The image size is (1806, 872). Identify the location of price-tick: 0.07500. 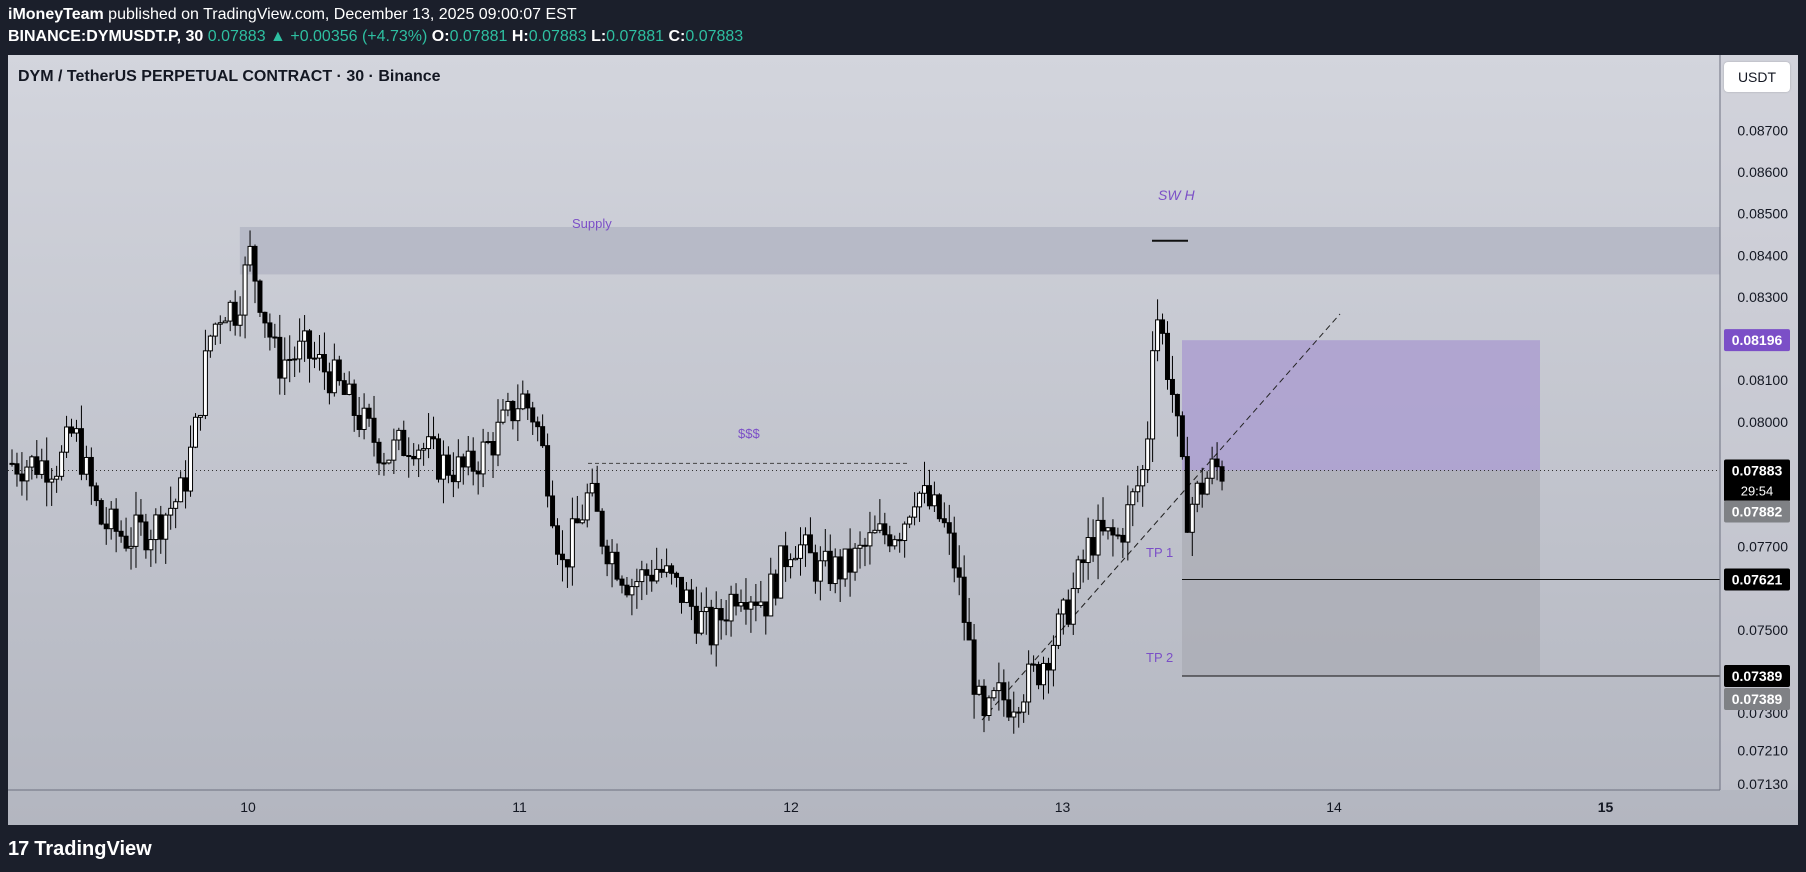
(1762, 630).